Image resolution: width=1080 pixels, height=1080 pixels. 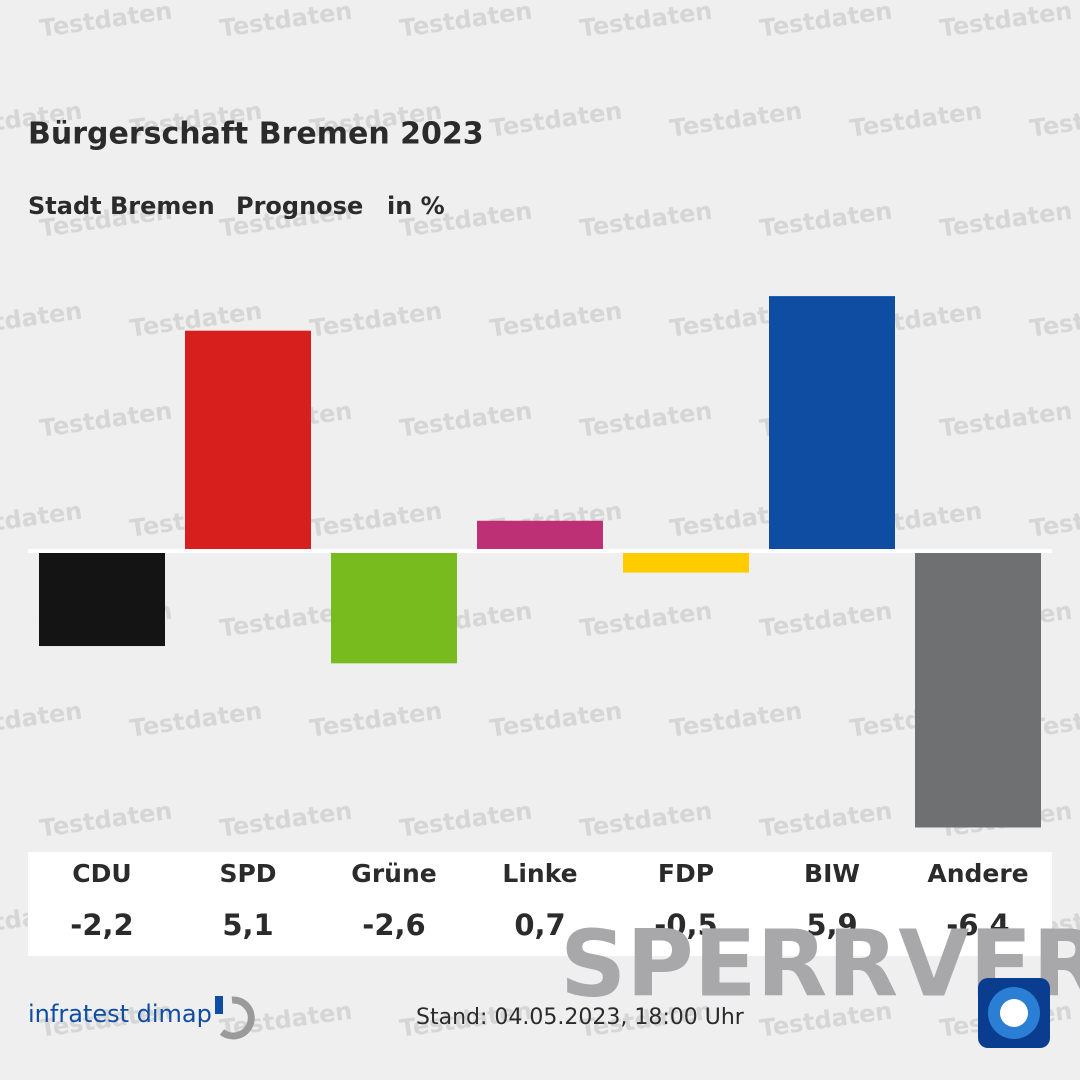 I want to click on value-label: 0,7, so click(x=539, y=925).